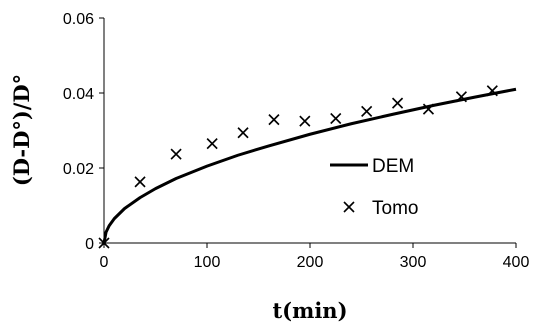 Image resolution: width=536 pixels, height=325 pixels. What do you see at coordinates (393, 166) in the screenshot?
I see `legend-label-dem: DEM` at bounding box center [393, 166].